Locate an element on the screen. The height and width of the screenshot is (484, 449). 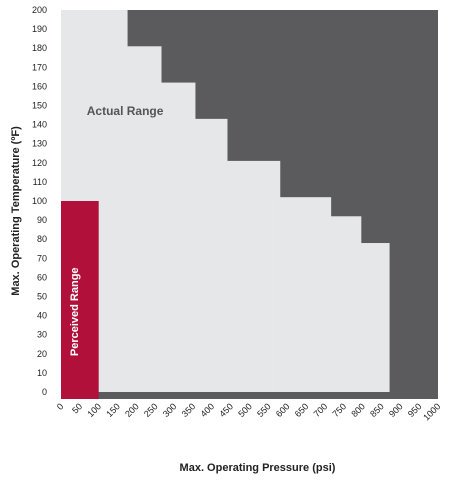
y-tick-label: 180 is located at coordinates (39, 48).